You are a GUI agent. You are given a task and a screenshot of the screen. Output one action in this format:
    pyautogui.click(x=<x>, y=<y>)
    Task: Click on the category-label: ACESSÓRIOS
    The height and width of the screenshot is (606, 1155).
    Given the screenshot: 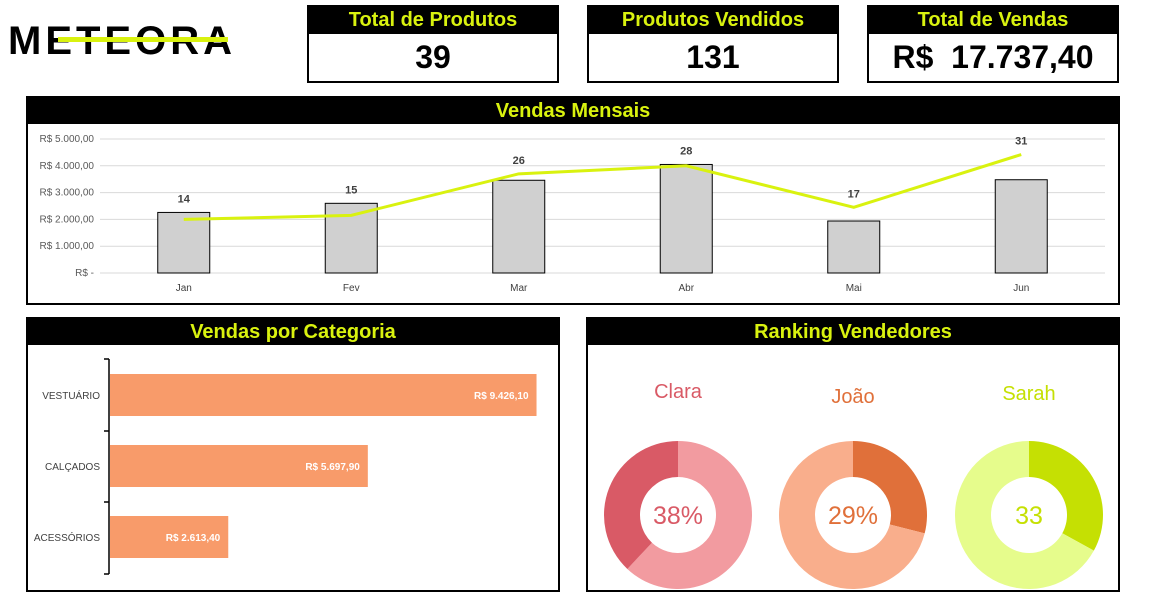 What is the action you would take?
    pyautogui.click(x=67, y=537)
    